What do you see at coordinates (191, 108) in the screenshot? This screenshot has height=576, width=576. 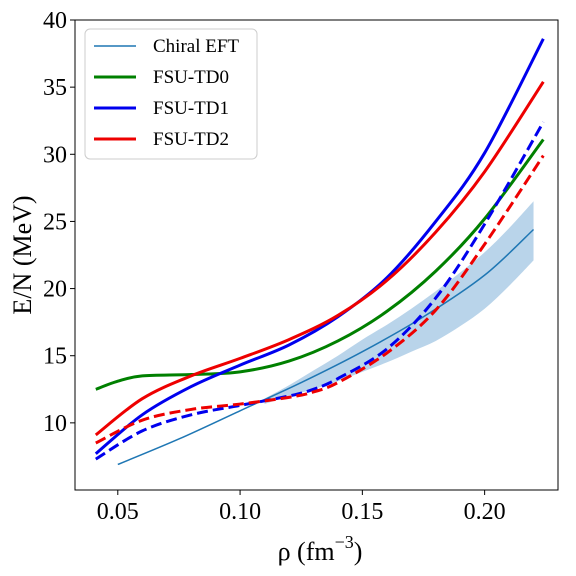 I see `legend-label: FSU-TD1` at bounding box center [191, 108].